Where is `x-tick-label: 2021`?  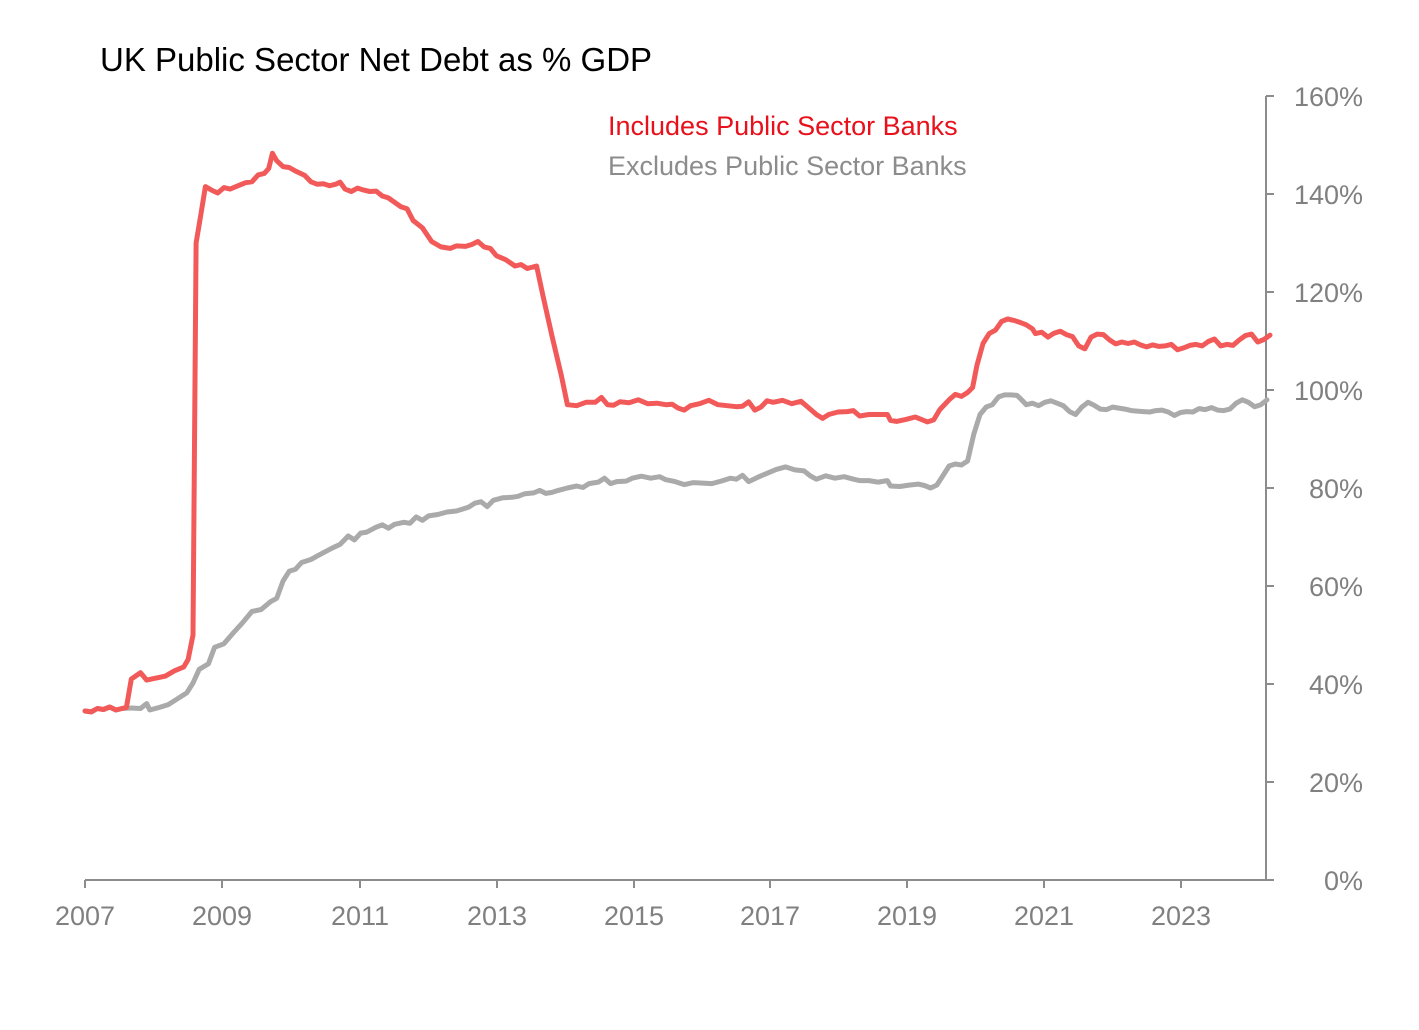
x-tick-label: 2021 is located at coordinates (1044, 916).